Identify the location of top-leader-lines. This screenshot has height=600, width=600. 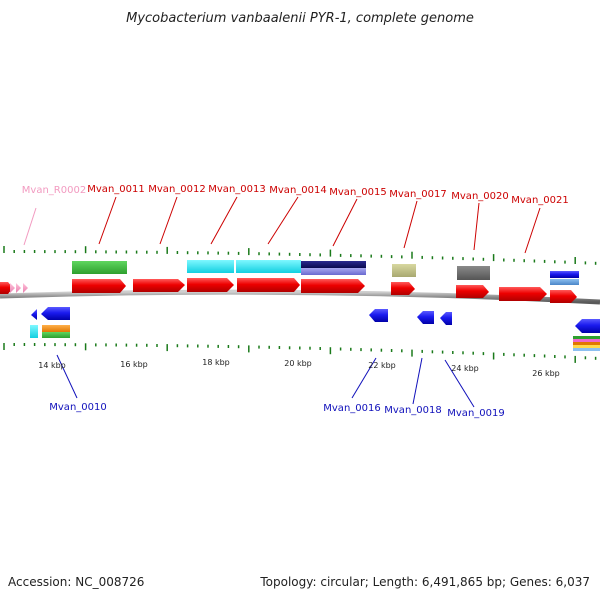
(282, 225).